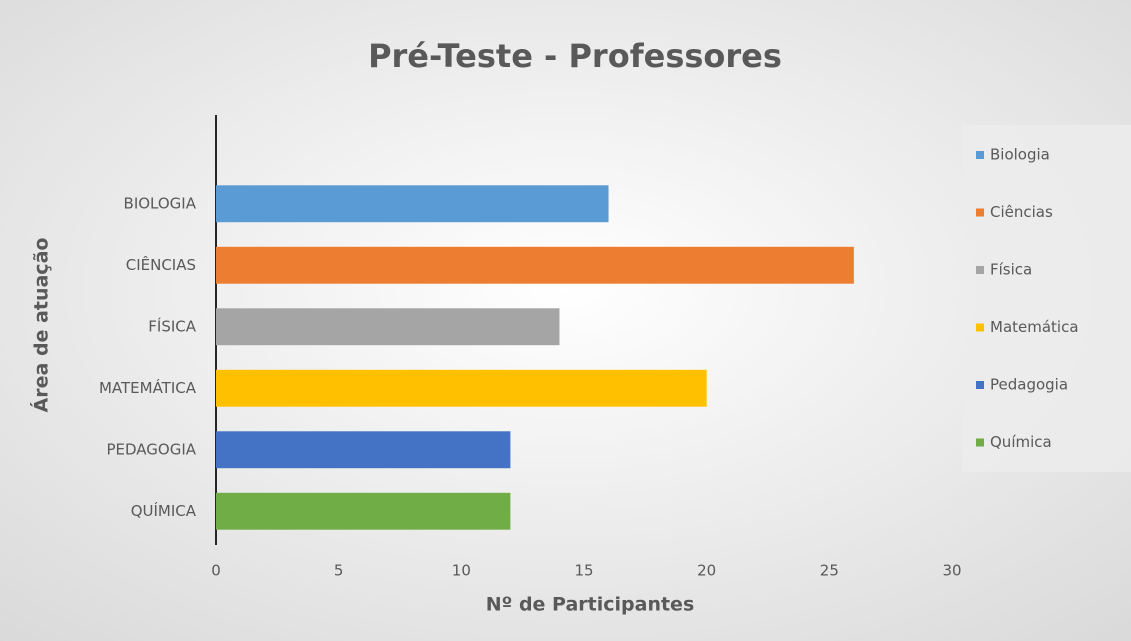 This screenshot has height=641, width=1131. What do you see at coordinates (1020, 155) in the screenshot?
I see `legend-label: Biologia` at bounding box center [1020, 155].